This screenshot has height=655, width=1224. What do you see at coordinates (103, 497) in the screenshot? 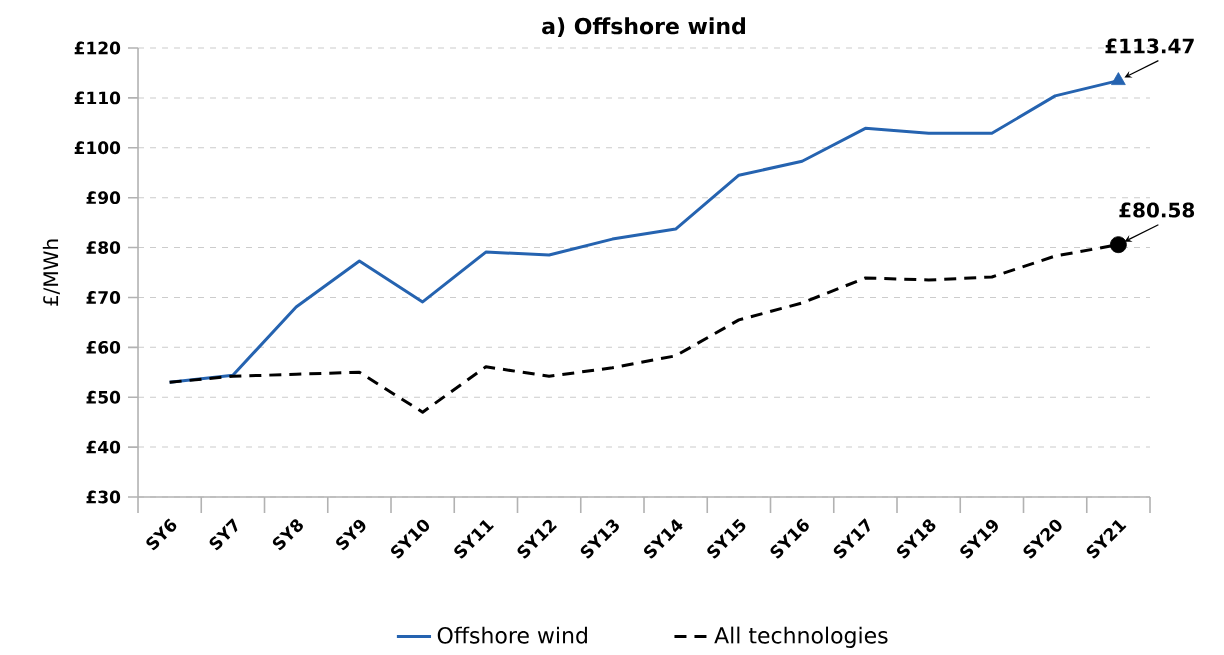
I see `y-tick-label: £30` at bounding box center [103, 497].